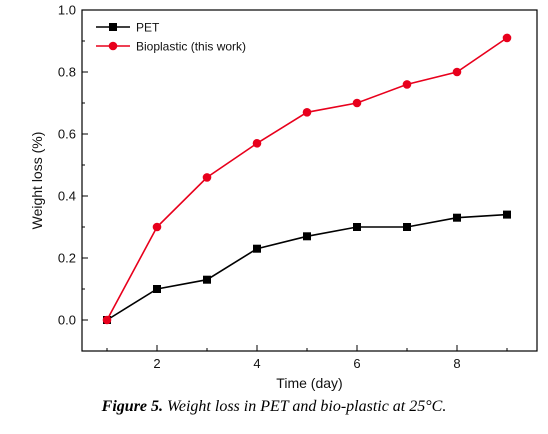  Describe the element at coordinates (67, 196) in the screenshot. I see `y-tick-label: 0.4` at that location.